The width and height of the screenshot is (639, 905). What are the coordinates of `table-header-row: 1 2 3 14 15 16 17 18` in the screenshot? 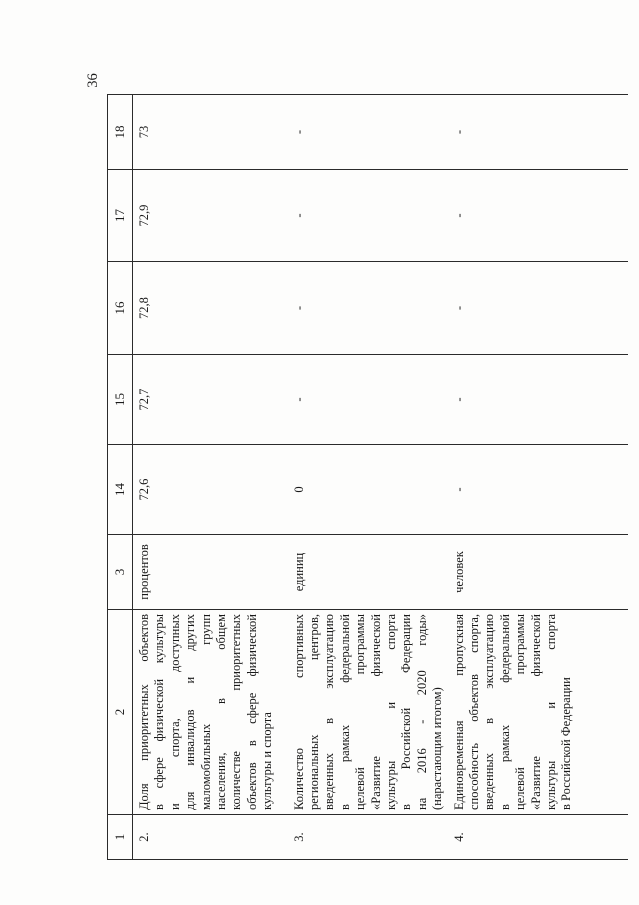 It's located at (120, 477).